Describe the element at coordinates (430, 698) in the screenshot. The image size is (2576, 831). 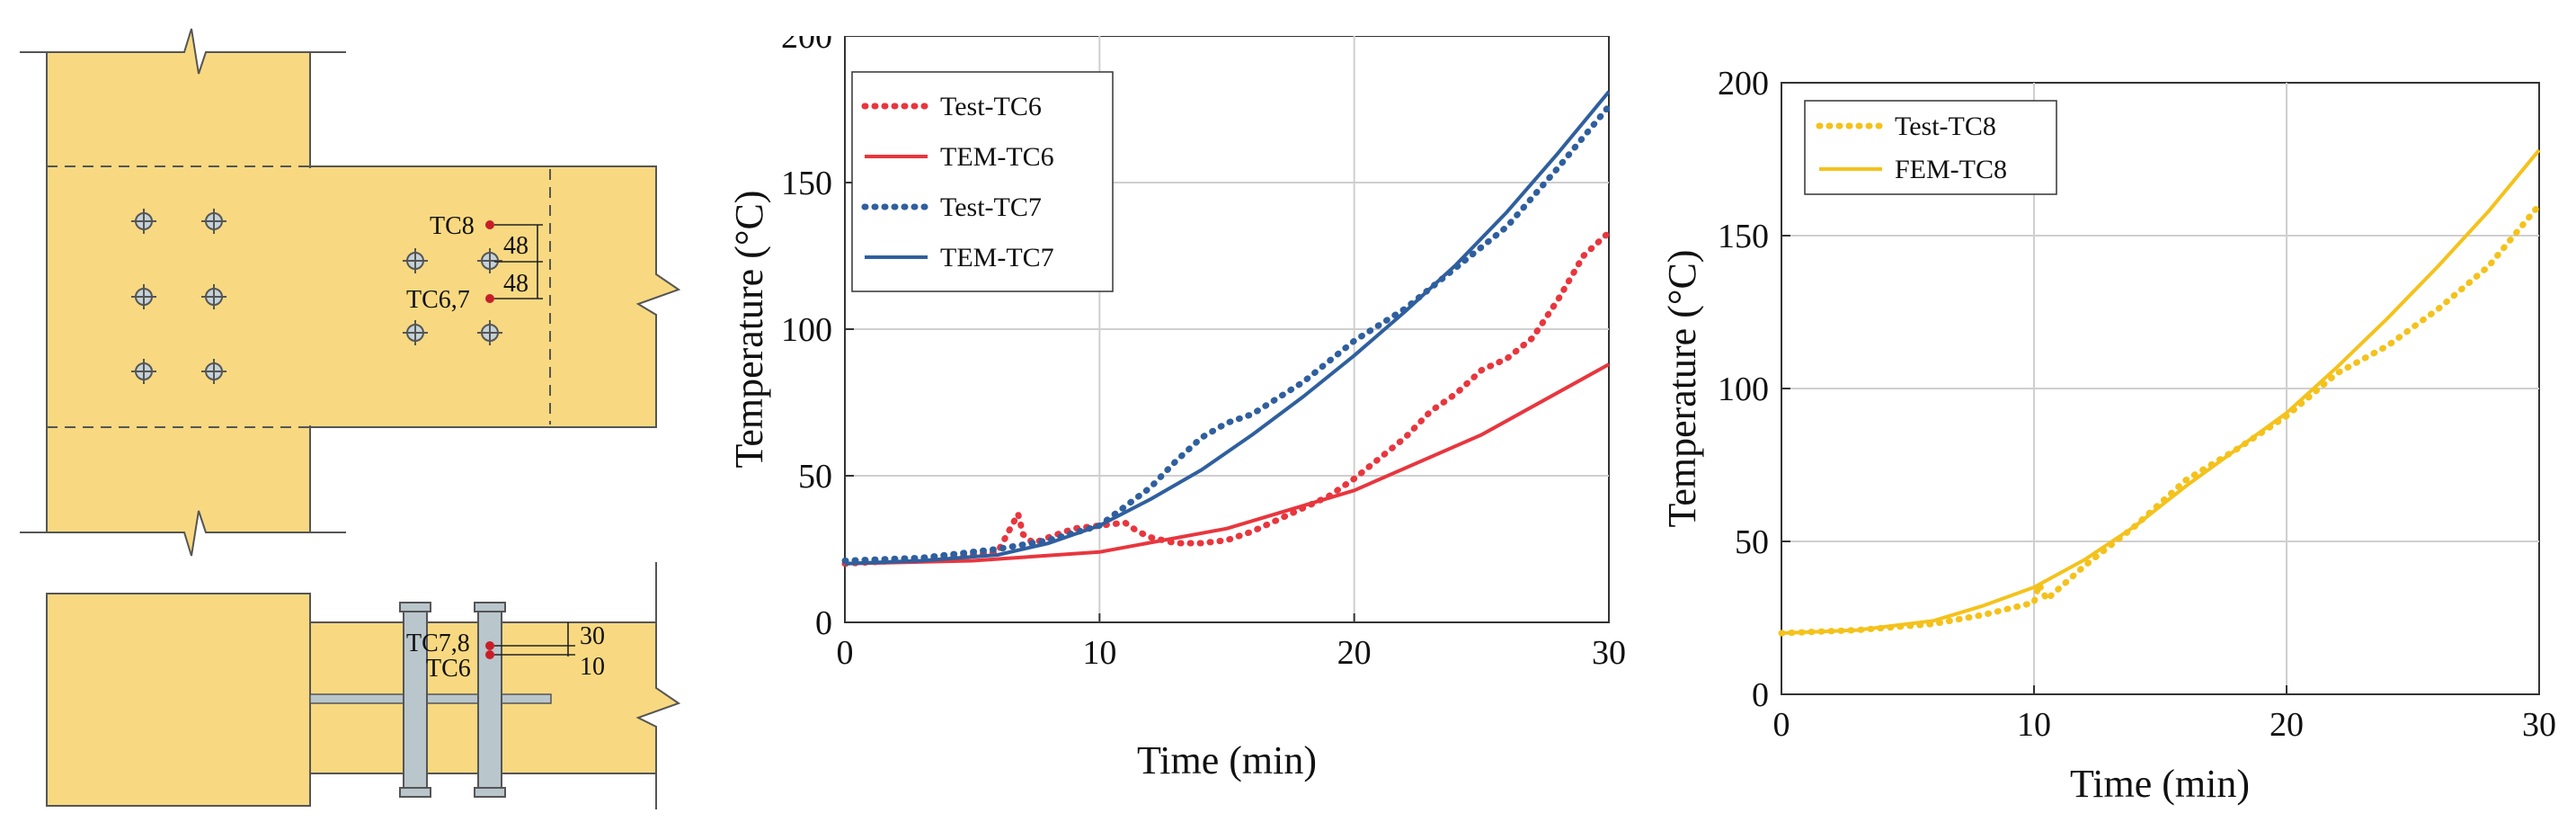
I see `steel-plate` at that location.